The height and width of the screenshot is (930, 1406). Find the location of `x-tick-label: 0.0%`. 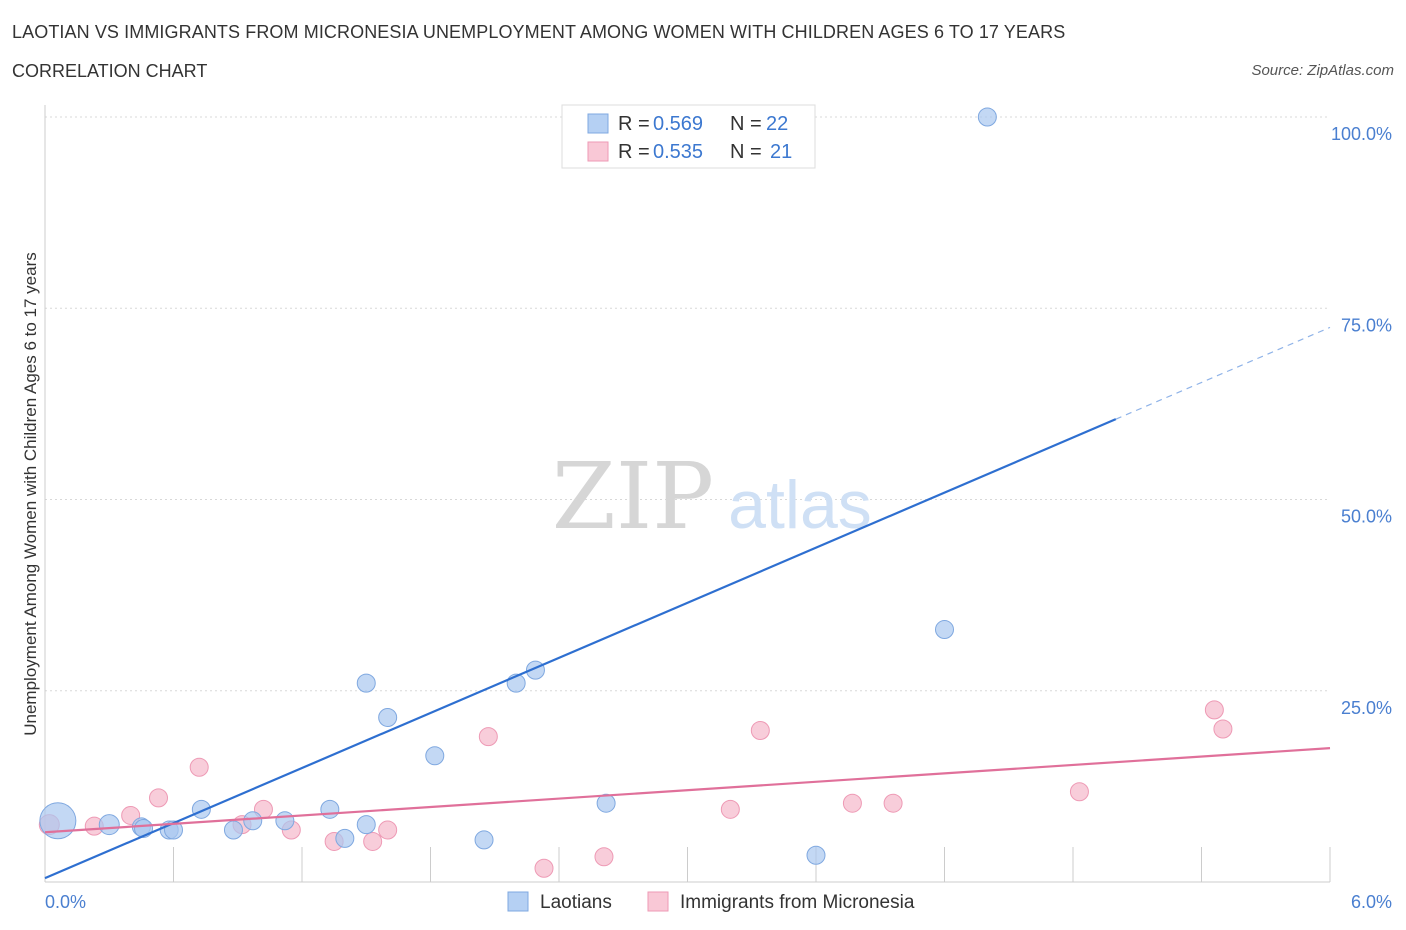

x-tick-label: 0.0% is located at coordinates (65, 902).